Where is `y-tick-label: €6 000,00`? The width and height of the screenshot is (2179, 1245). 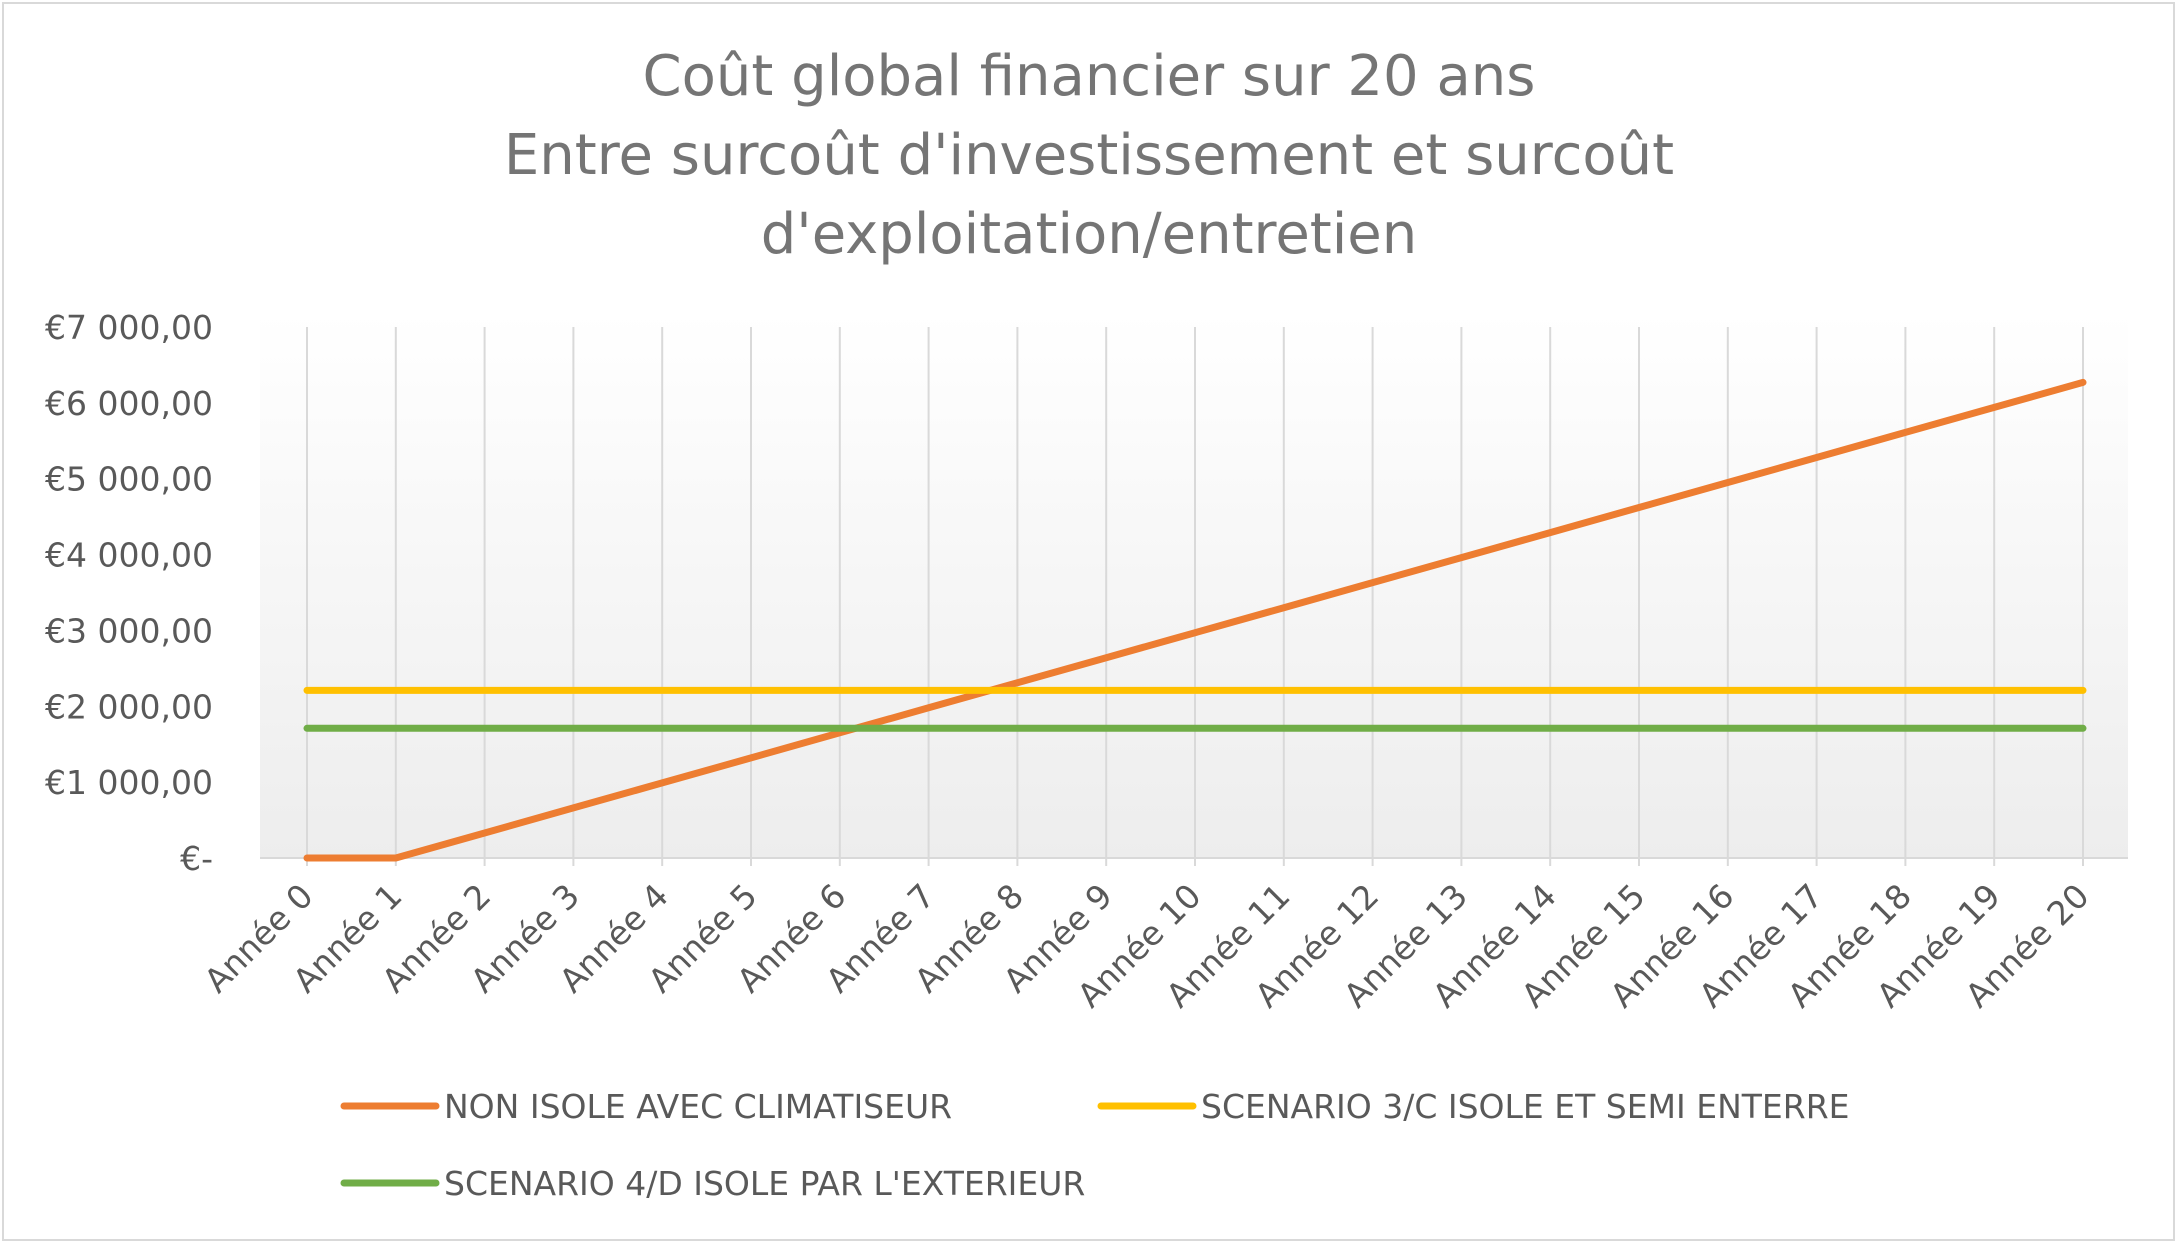
y-tick-label: €6 000,00 is located at coordinates (129, 403).